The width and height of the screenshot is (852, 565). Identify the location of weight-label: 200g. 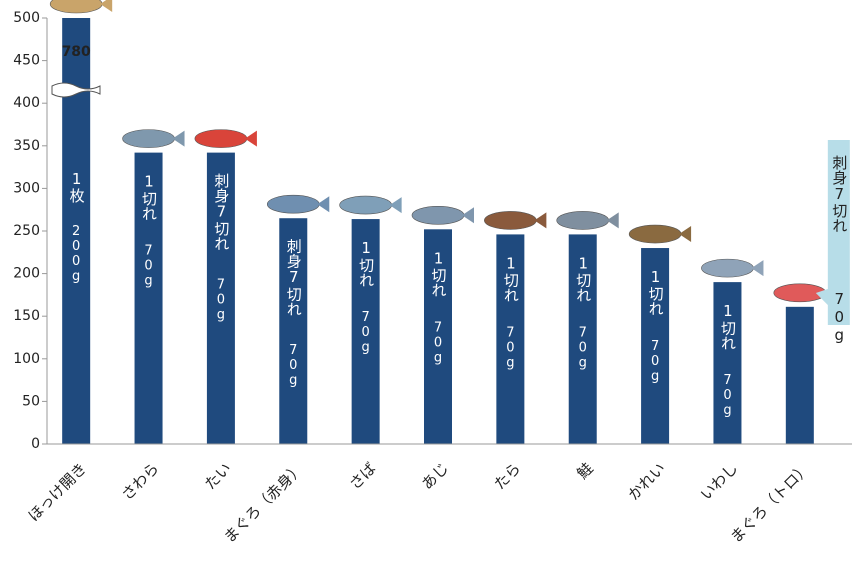
(76, 254).